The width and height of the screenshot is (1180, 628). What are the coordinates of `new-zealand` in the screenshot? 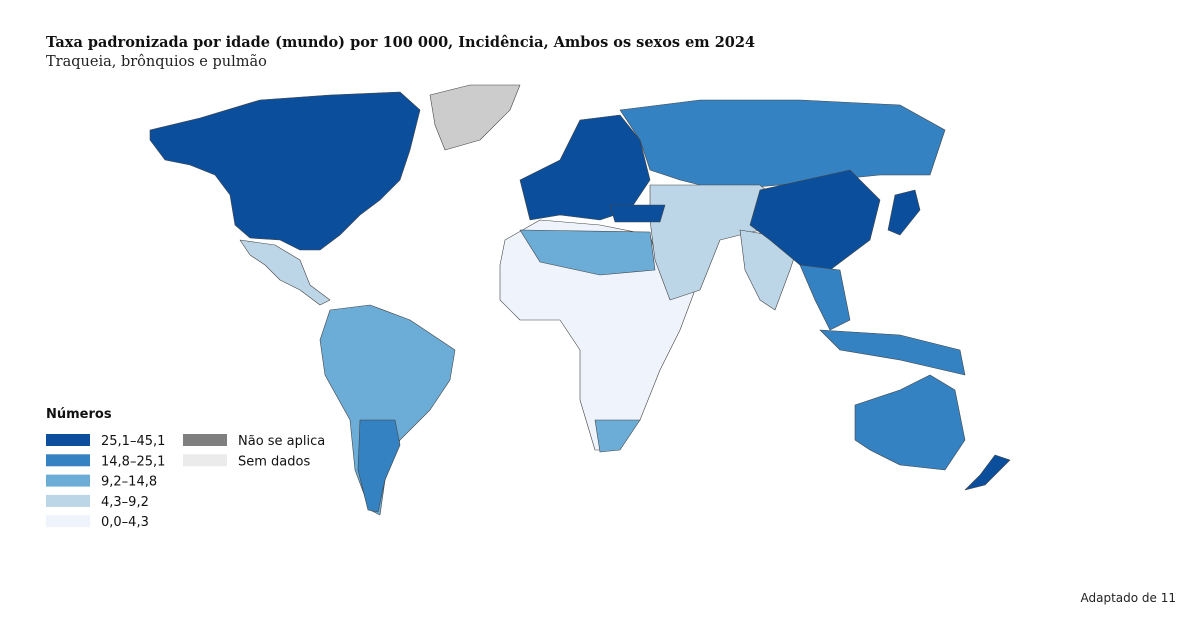 It's located at (987, 472).